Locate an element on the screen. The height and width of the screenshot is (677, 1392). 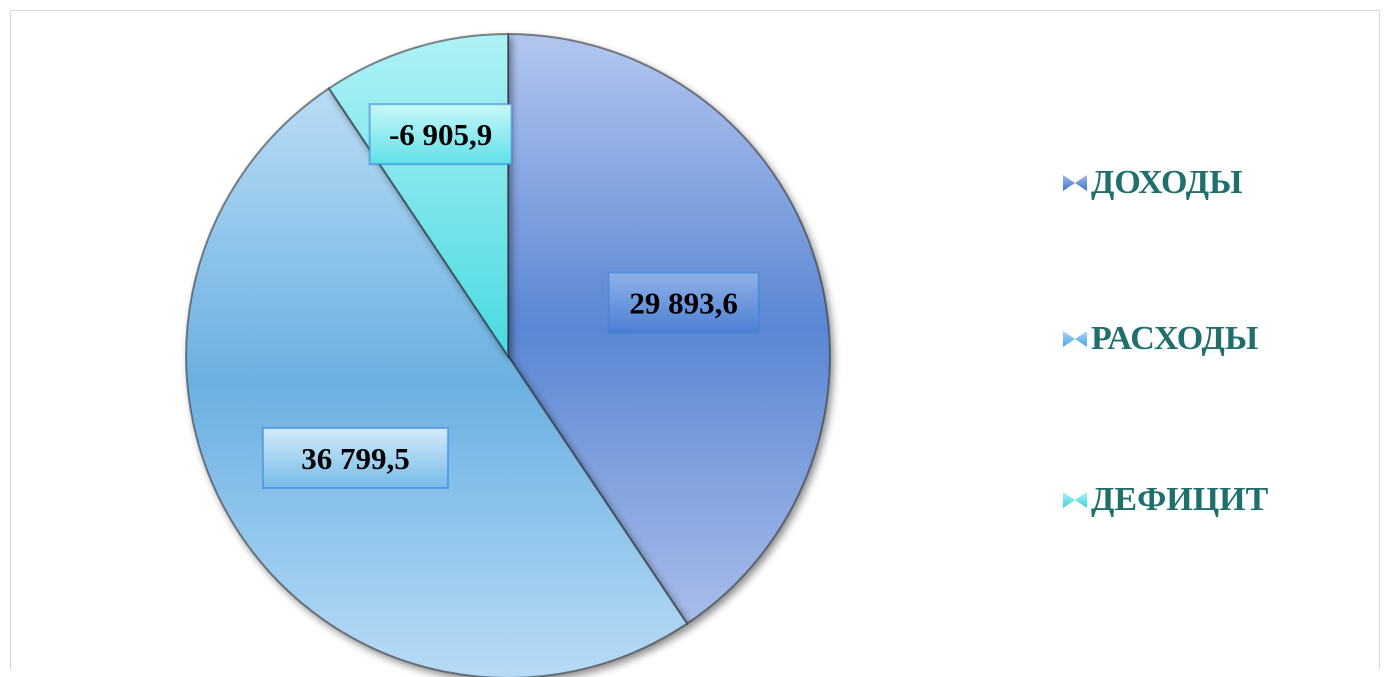
legend-item-1: ДОХОДЫ is located at coordinates (1153, 183).